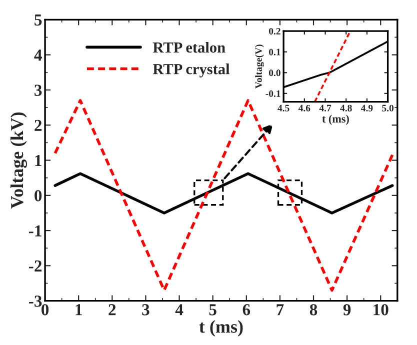 This screenshot has width=417, height=345. What do you see at coordinates (112, 310) in the screenshot?
I see `x-tick-label: 2` at bounding box center [112, 310].